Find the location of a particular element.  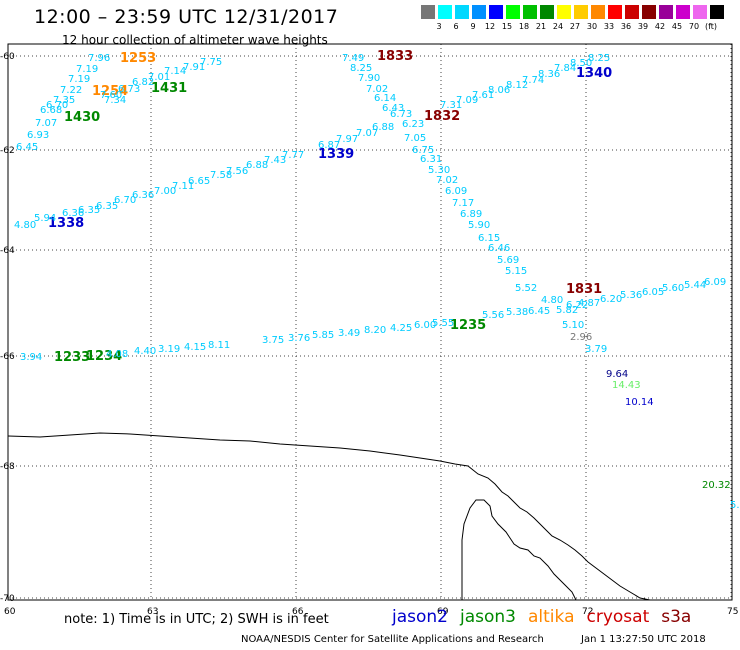

swh-value: 3.49 is located at coordinates (349, 333).